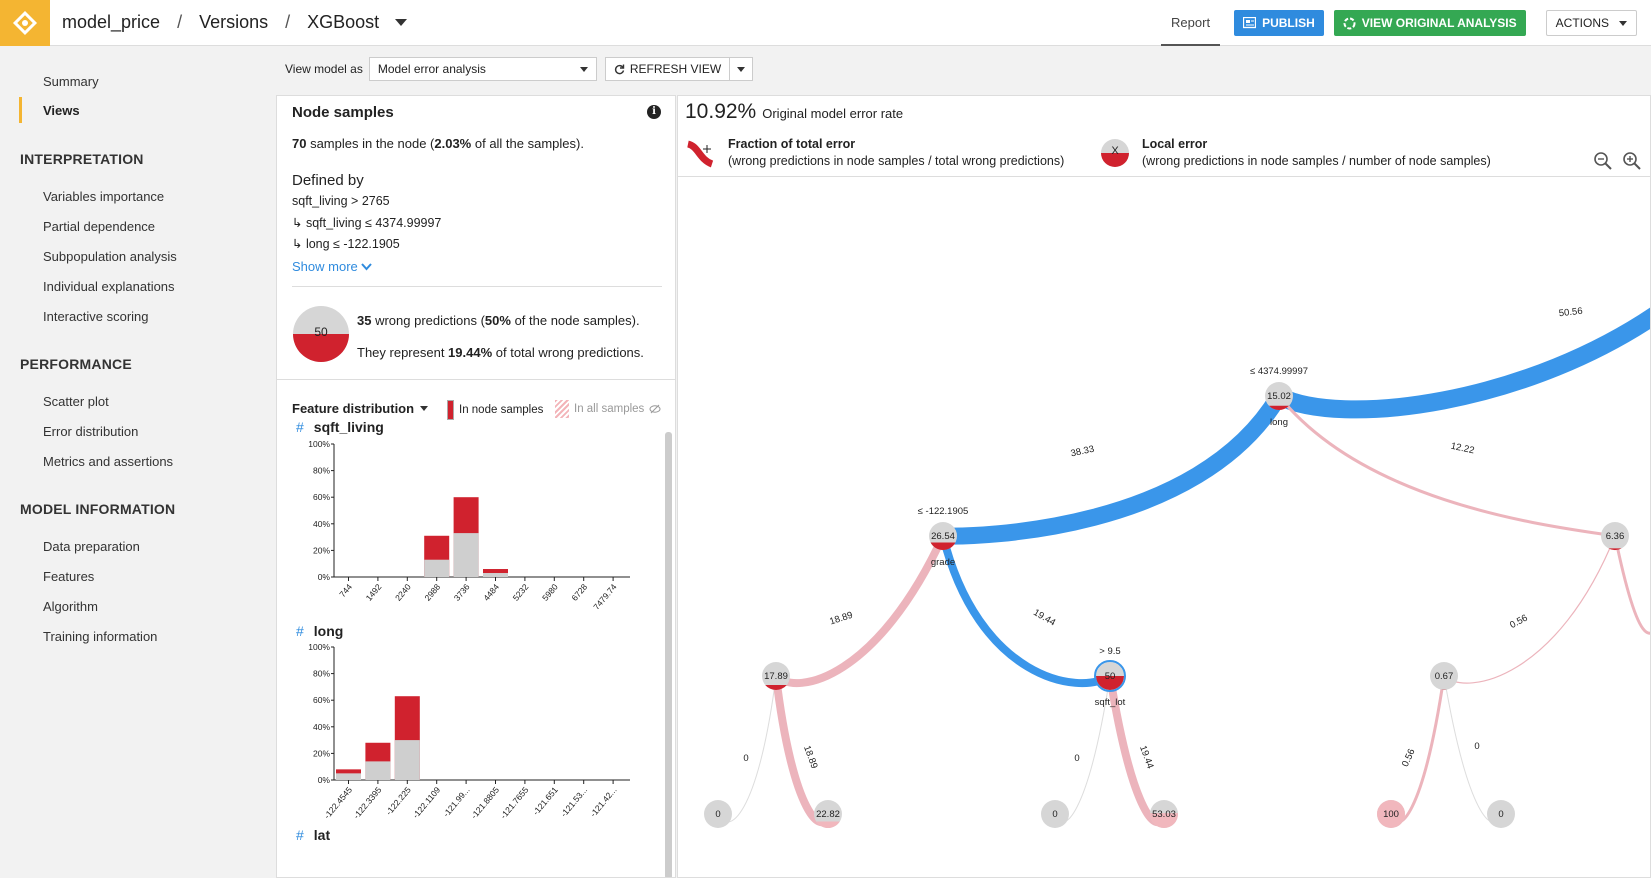 The height and width of the screenshot is (878, 1651). What do you see at coordinates (332, 266) in the screenshot?
I see `show-more-link: Show more` at bounding box center [332, 266].